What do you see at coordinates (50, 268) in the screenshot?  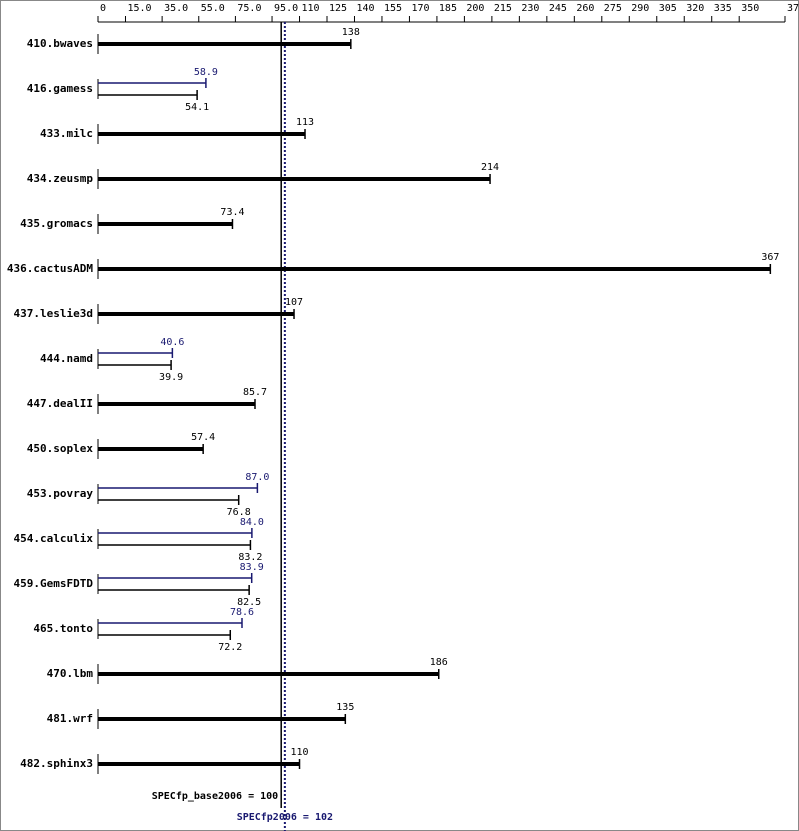 I see `category-label: 436.cactusADM` at bounding box center [50, 268].